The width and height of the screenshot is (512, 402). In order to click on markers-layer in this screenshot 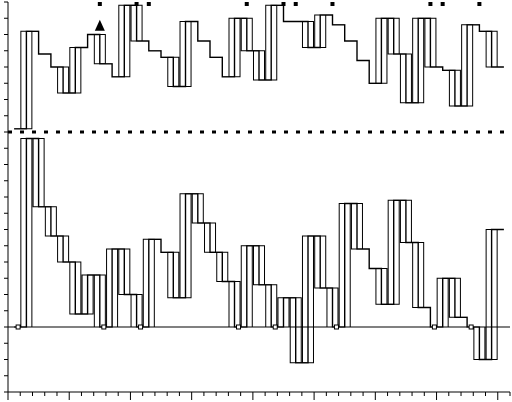, I will do `click(288, 16)`.